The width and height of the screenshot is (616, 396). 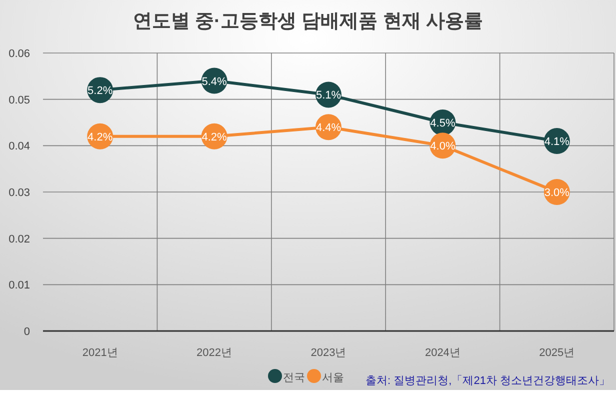 I want to click on x-tick-label: 2025년, so click(x=557, y=353).